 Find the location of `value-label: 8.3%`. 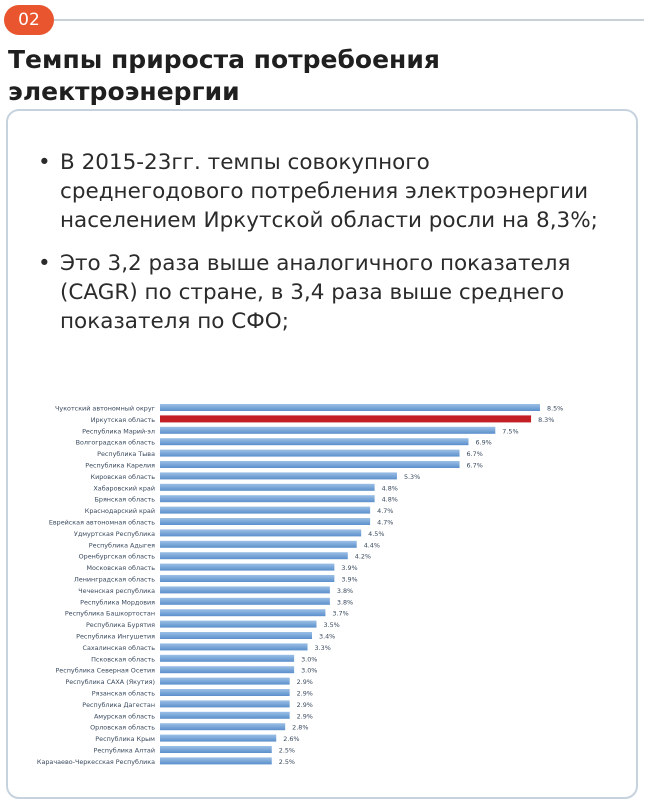

value-label: 8.3% is located at coordinates (546, 420).